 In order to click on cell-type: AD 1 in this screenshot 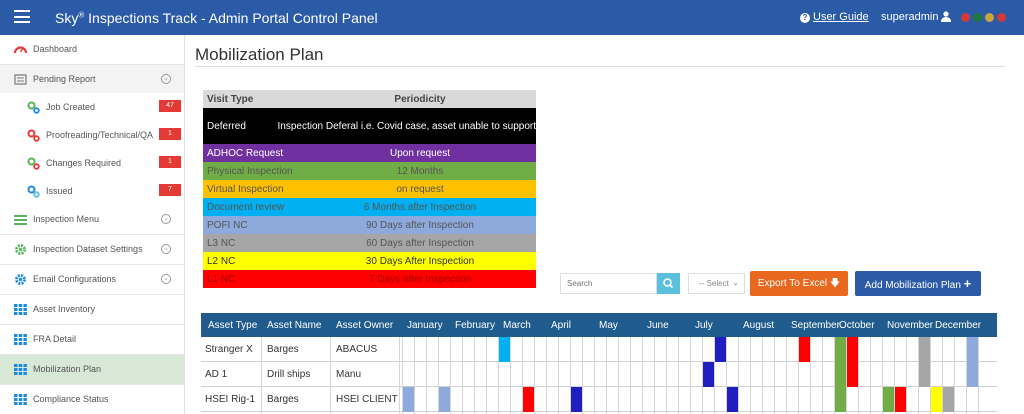, I will do `click(216, 374)`.